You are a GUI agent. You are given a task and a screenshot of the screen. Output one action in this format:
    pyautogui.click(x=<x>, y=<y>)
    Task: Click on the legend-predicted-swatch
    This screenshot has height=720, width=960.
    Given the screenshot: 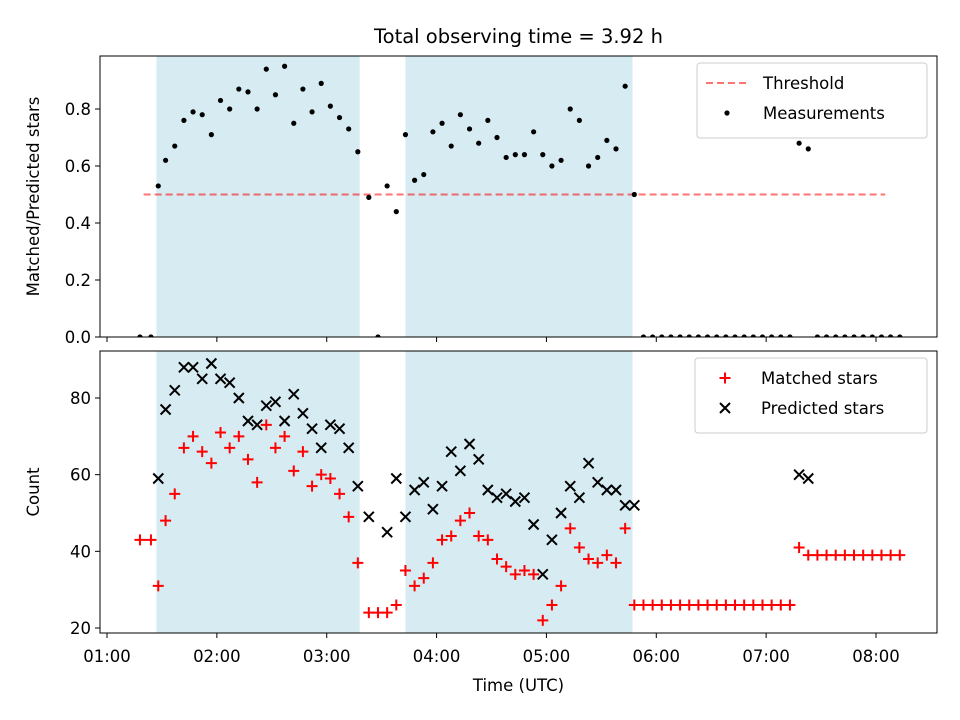 What is the action you would take?
    pyautogui.click(x=725, y=408)
    